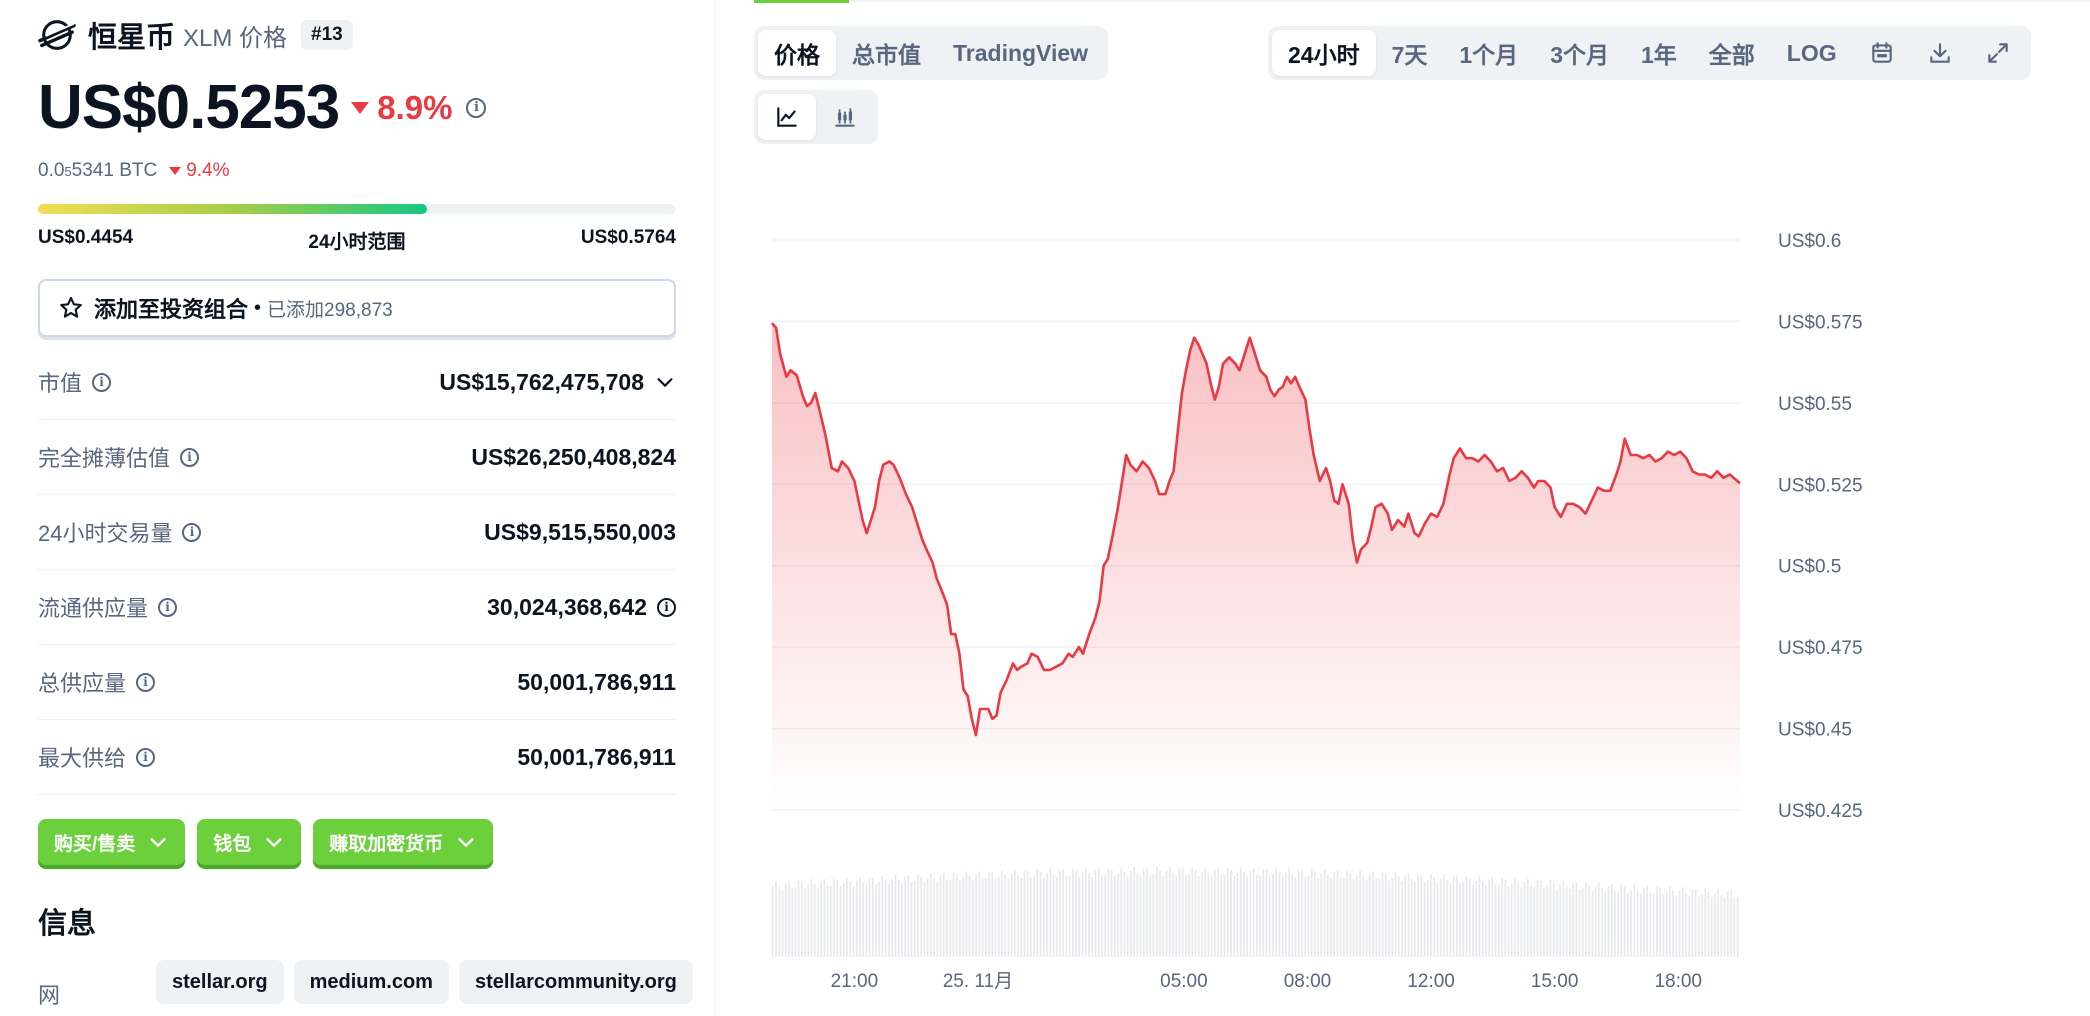 The height and width of the screenshot is (1016, 2090). Describe the element at coordinates (357, 242) in the screenshot. I see `range-label: 24小时范围` at that location.